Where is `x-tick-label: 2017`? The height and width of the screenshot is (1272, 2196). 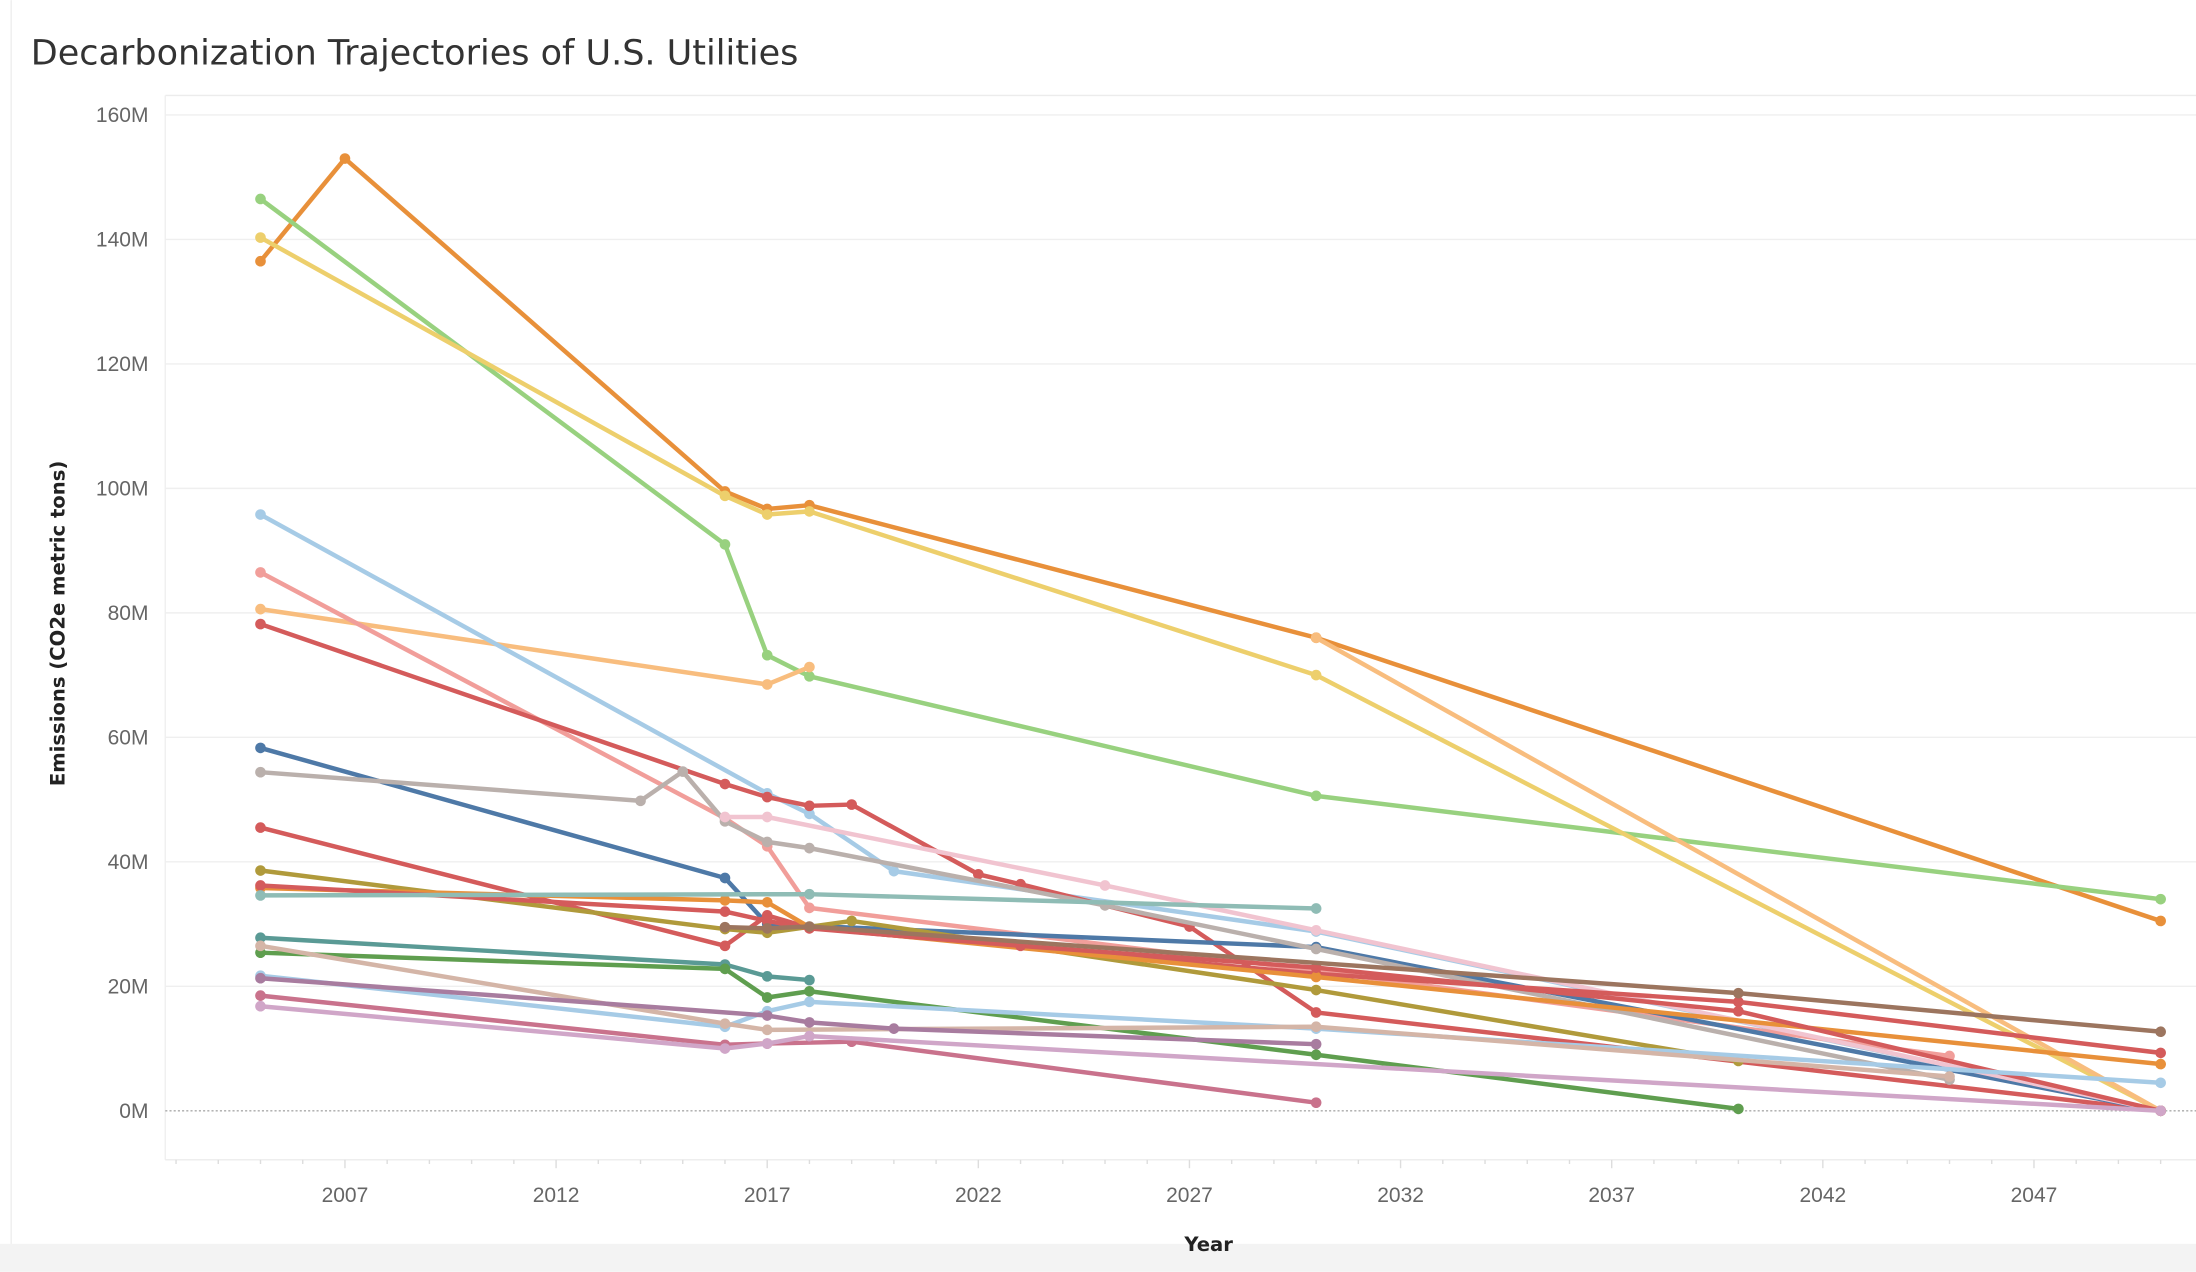 x-tick-label: 2017 is located at coordinates (767, 1195).